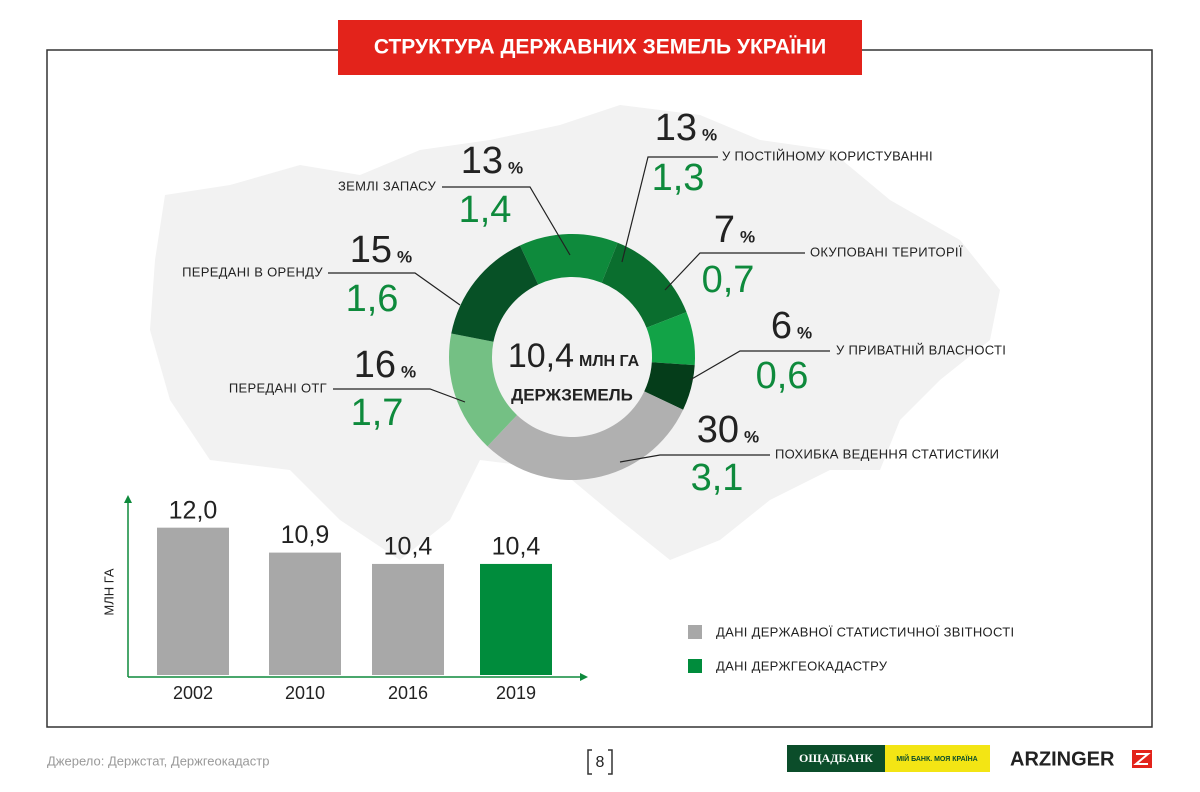  I want to click on segment-area: 1,7, so click(377, 413).